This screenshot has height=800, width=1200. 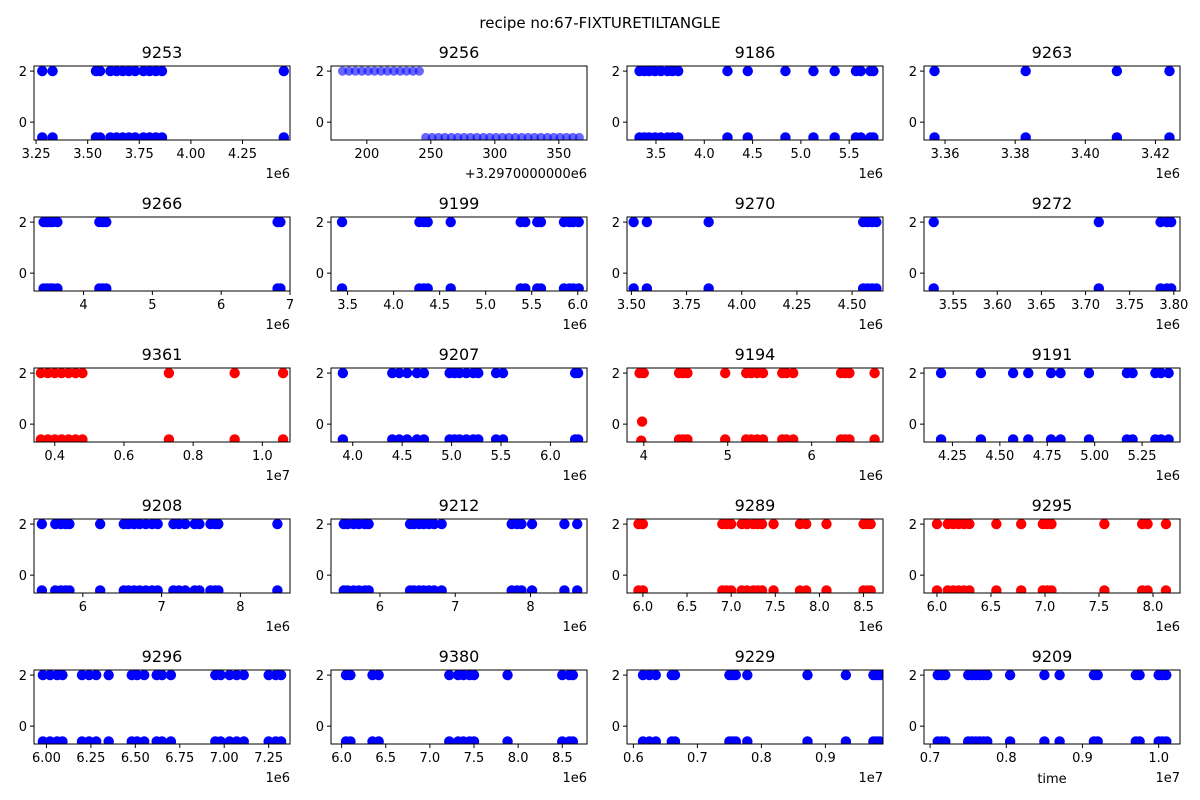 I want to click on x-tick-label: 3.75, so click(x=686, y=305).